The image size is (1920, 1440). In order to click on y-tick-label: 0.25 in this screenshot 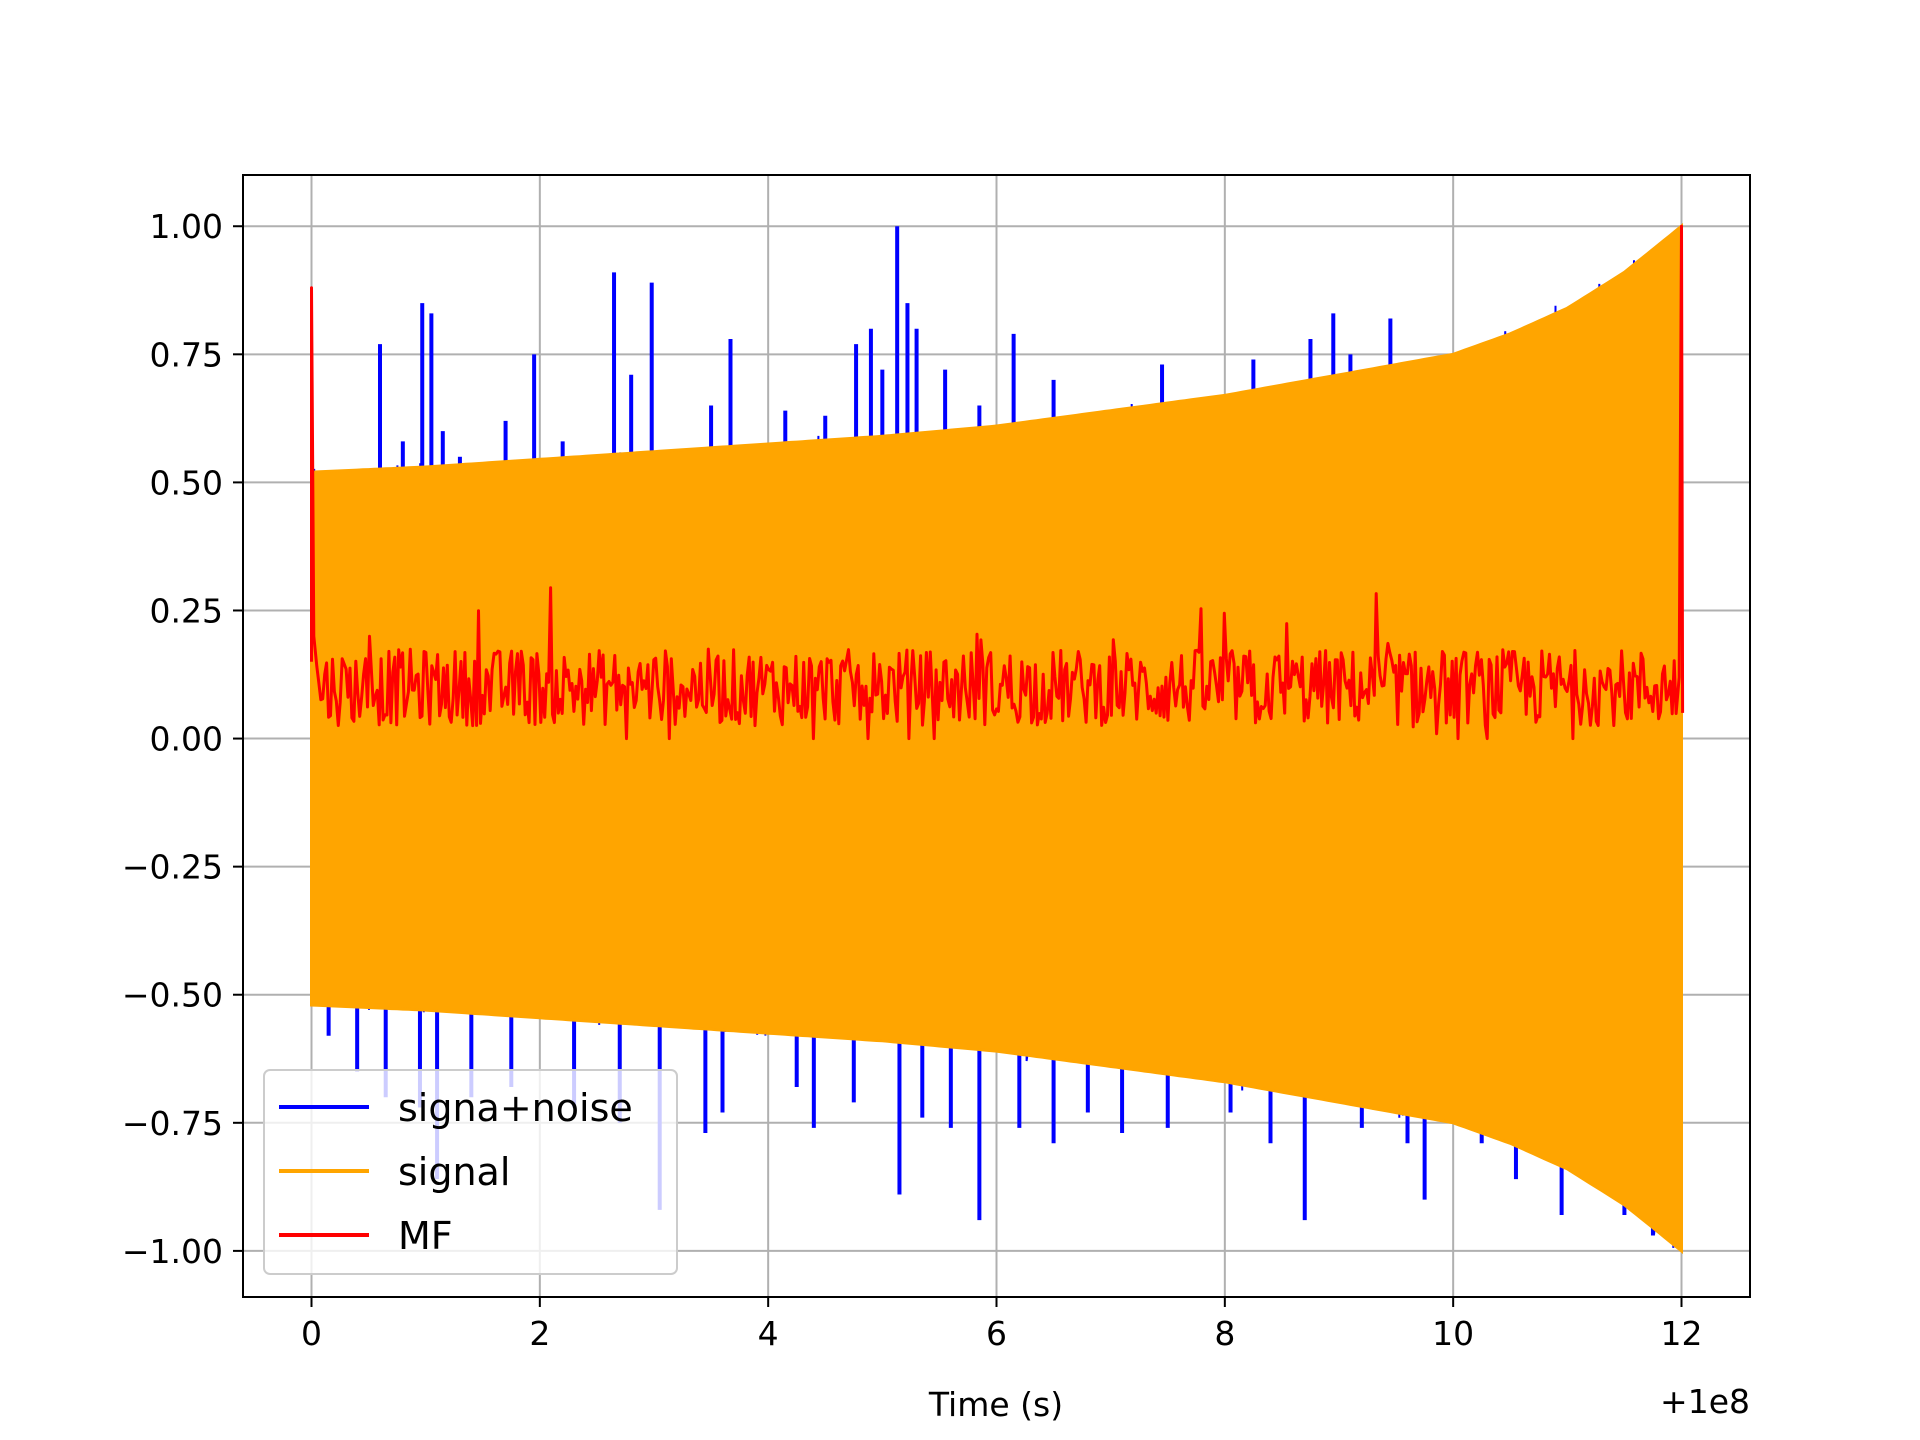, I will do `click(186, 610)`.